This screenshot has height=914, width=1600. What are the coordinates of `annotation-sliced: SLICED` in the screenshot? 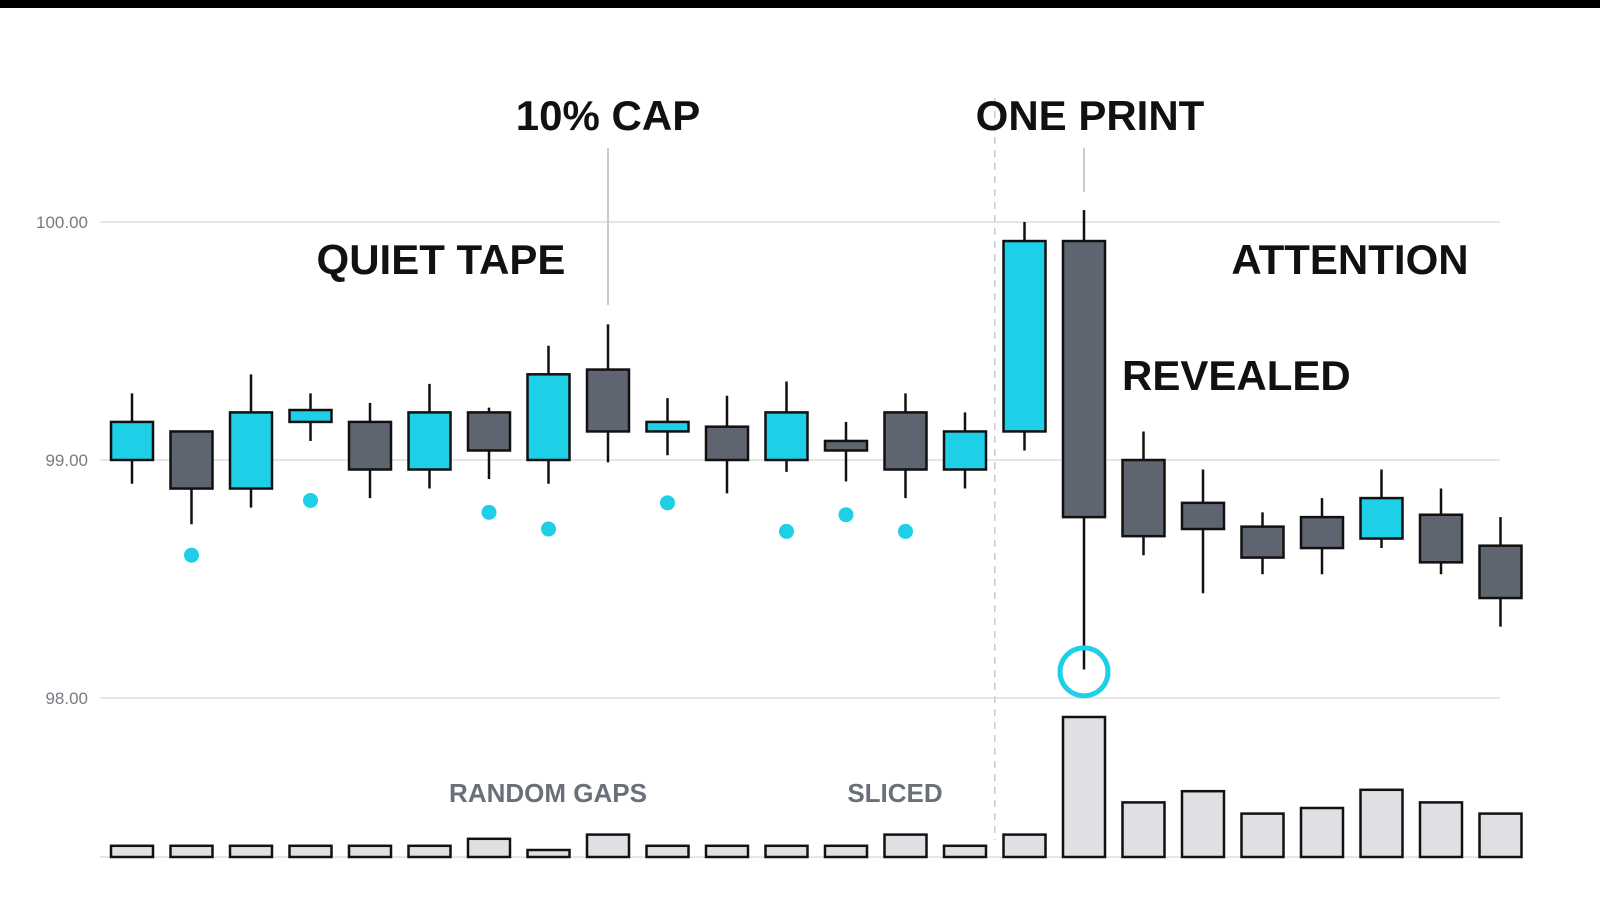 It's located at (894, 793).